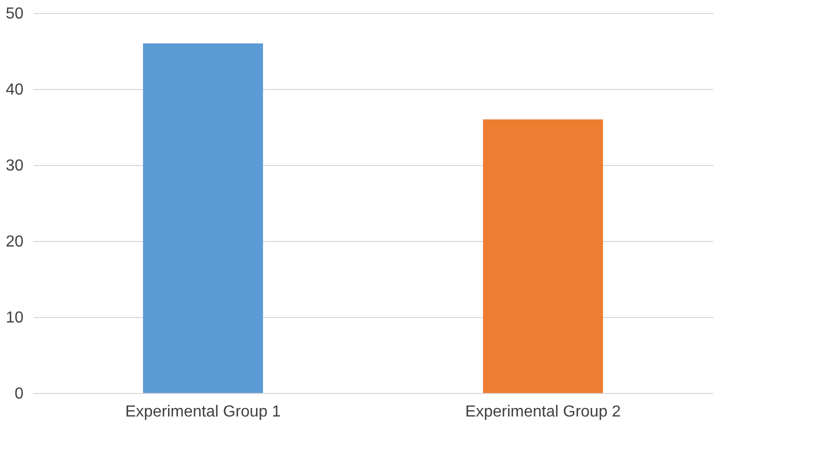 This screenshot has height=468, width=820. Describe the element at coordinates (15, 166) in the screenshot. I see `y-tick-label: 30` at that location.